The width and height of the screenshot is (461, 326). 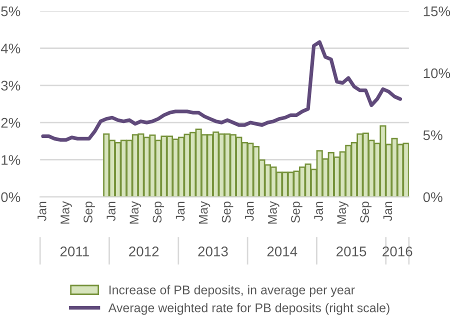 I want to click on y-tick-label: 5%, so click(x=10, y=11).